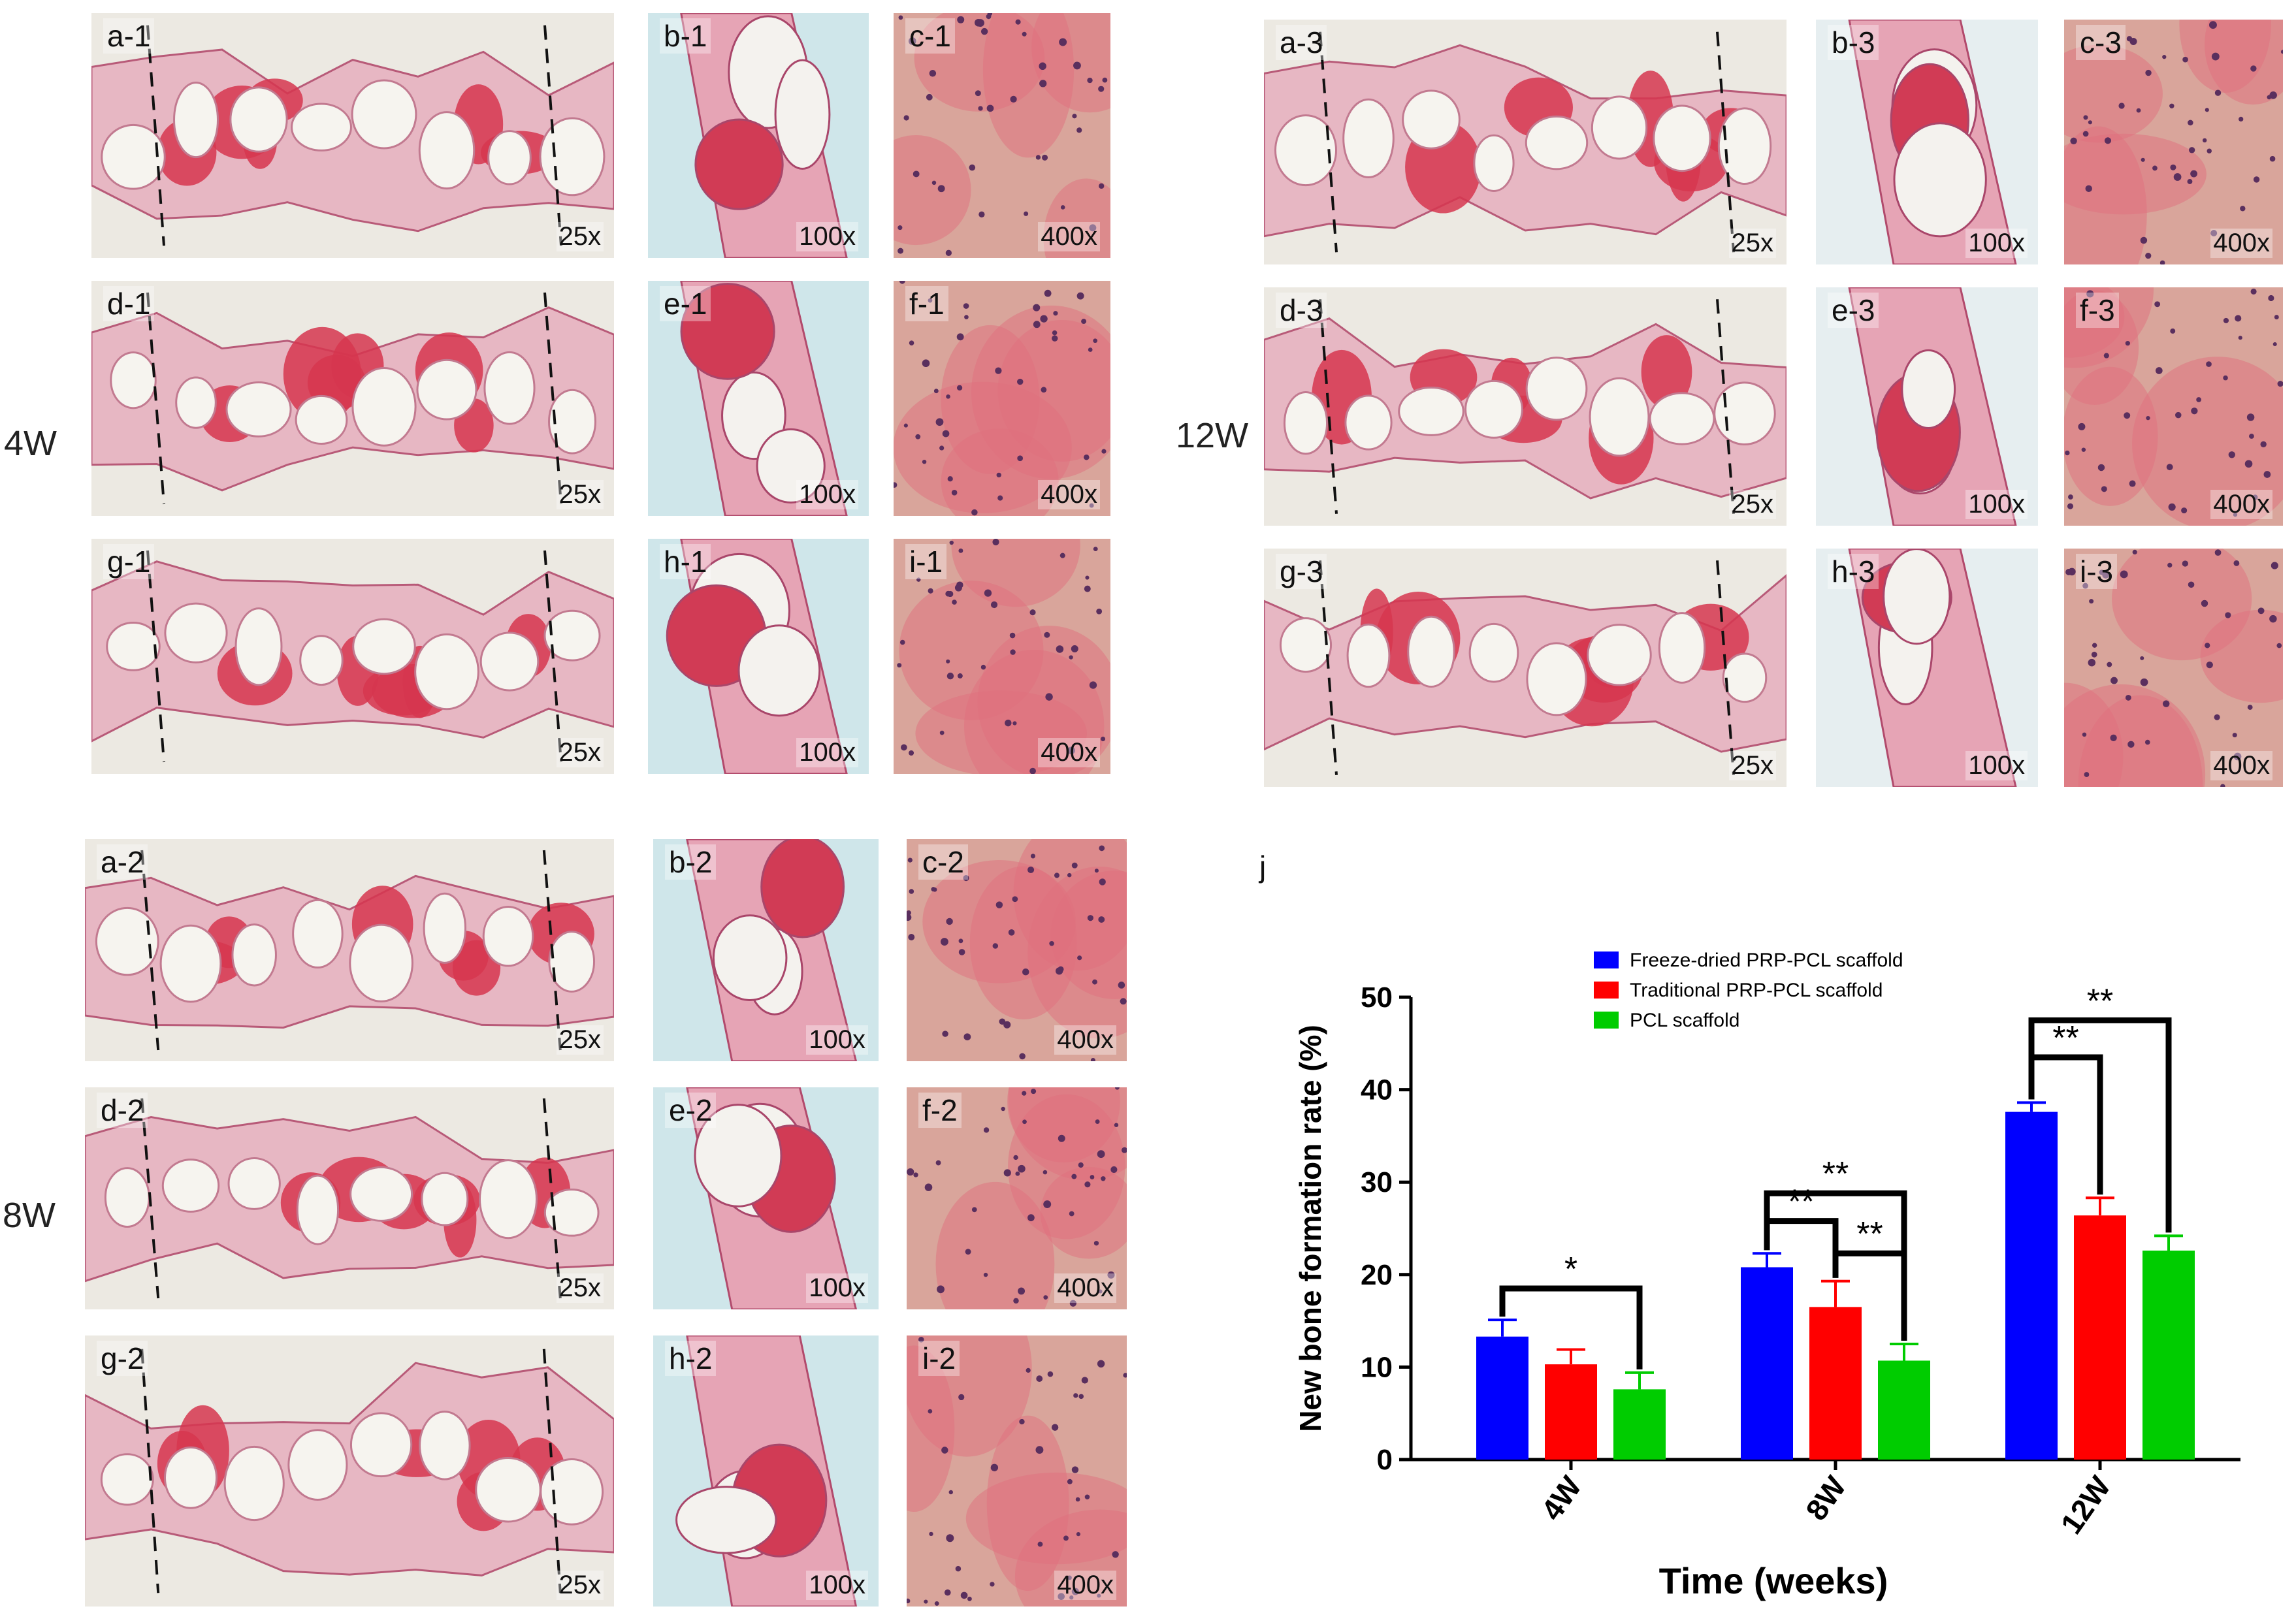 Image resolution: width=2296 pixels, height=1615 pixels. What do you see at coordinates (691, 862) in the screenshot?
I see `panel-label: b-2` at bounding box center [691, 862].